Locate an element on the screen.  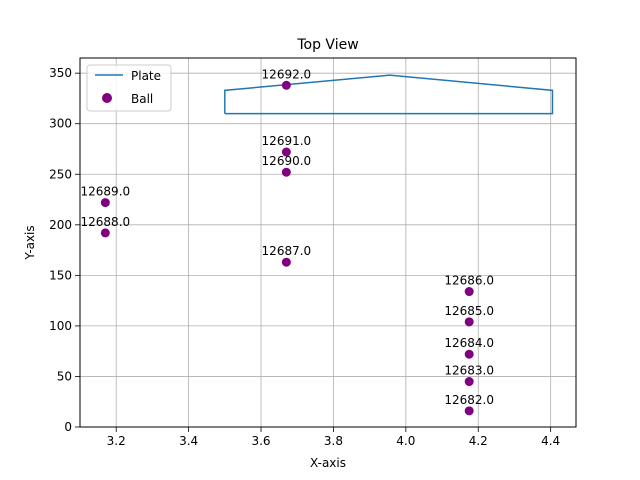
ball-point-label: 12687.0 is located at coordinates (287, 251).